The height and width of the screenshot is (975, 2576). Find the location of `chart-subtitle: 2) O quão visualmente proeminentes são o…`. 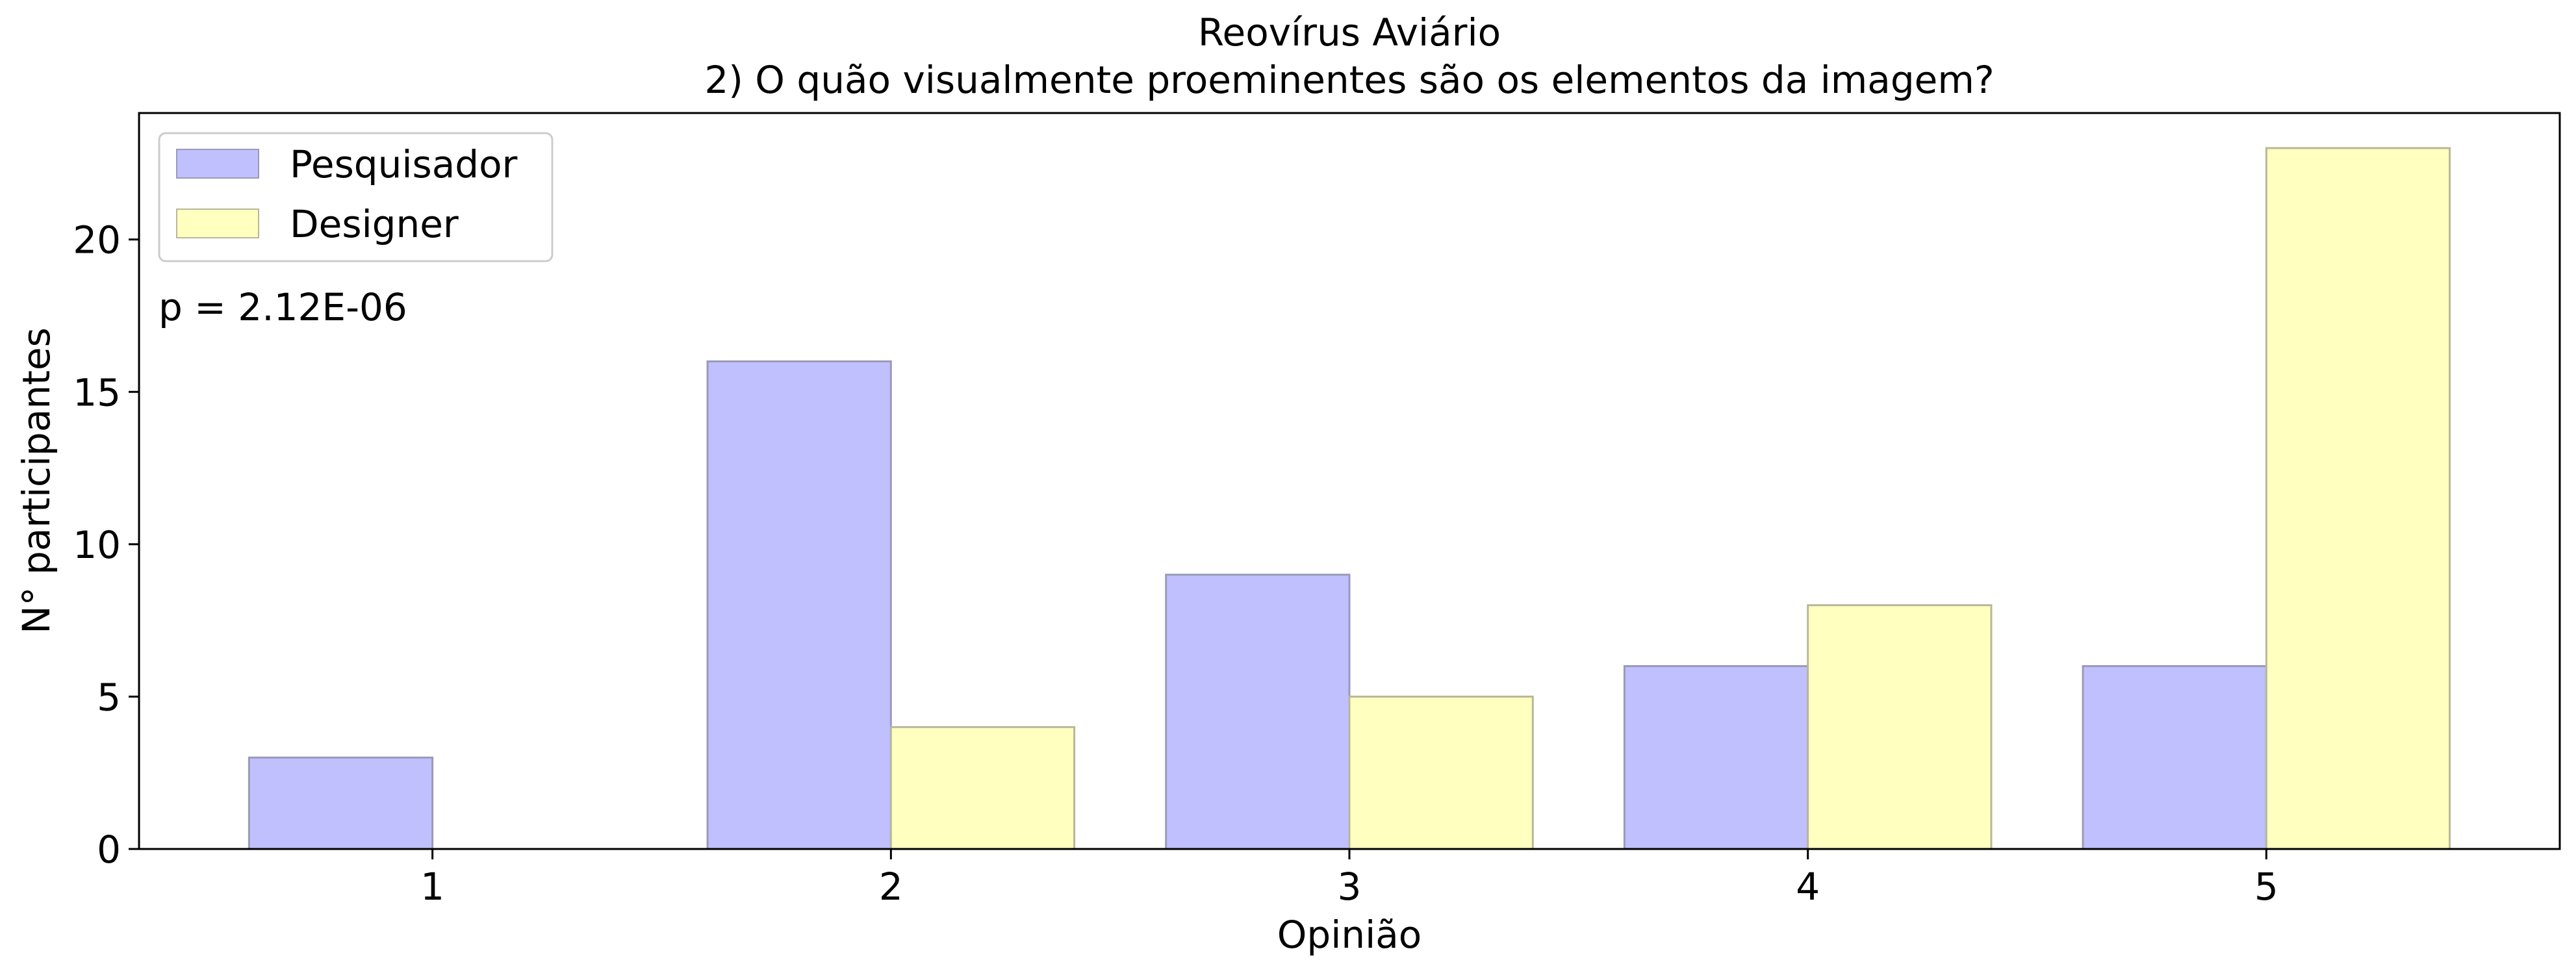

chart-subtitle: 2) O quão visualmente proeminentes são o… is located at coordinates (1349, 80).